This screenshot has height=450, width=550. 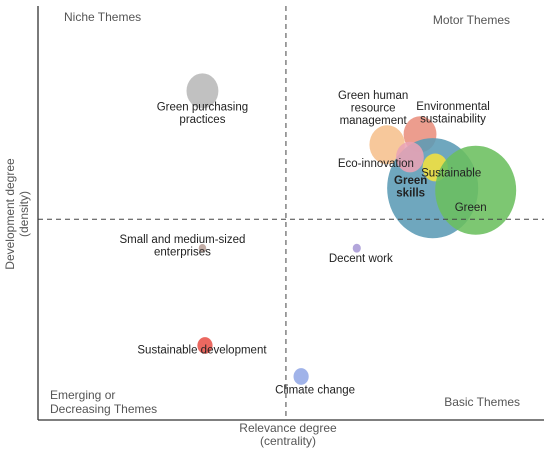 I want to click on label-sustainable-development: Sustainable development, so click(x=202, y=350).